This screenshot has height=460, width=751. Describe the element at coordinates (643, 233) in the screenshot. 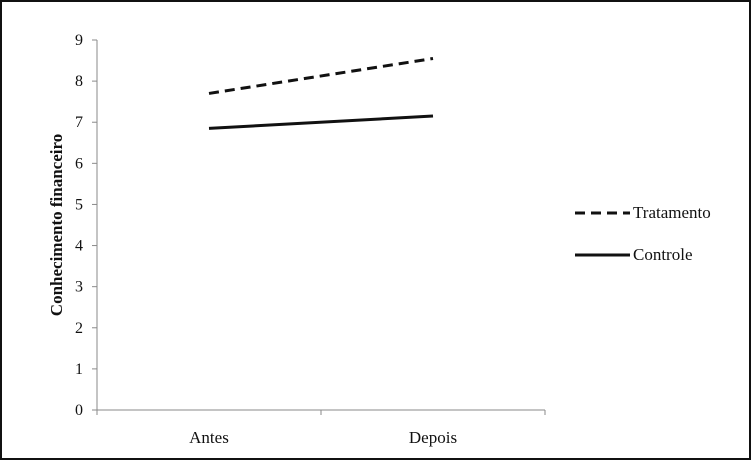

I see `legend: Tratamento Controle` at that location.